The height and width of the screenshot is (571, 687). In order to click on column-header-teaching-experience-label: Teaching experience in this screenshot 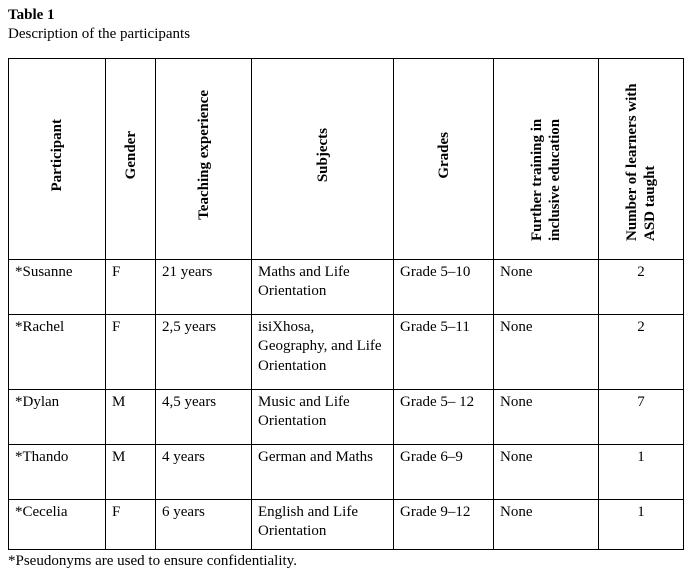, I will do `click(204, 155)`.